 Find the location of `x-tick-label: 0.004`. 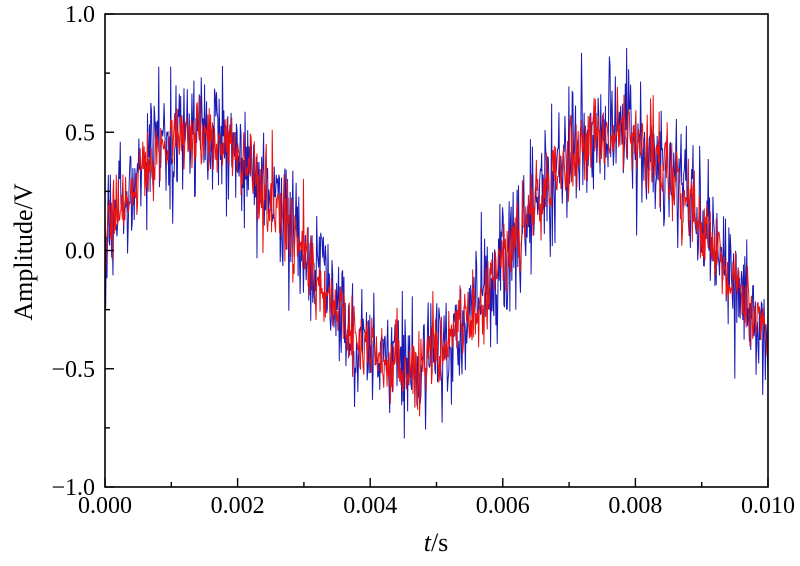

x-tick-label: 0.004 is located at coordinates (370, 506).